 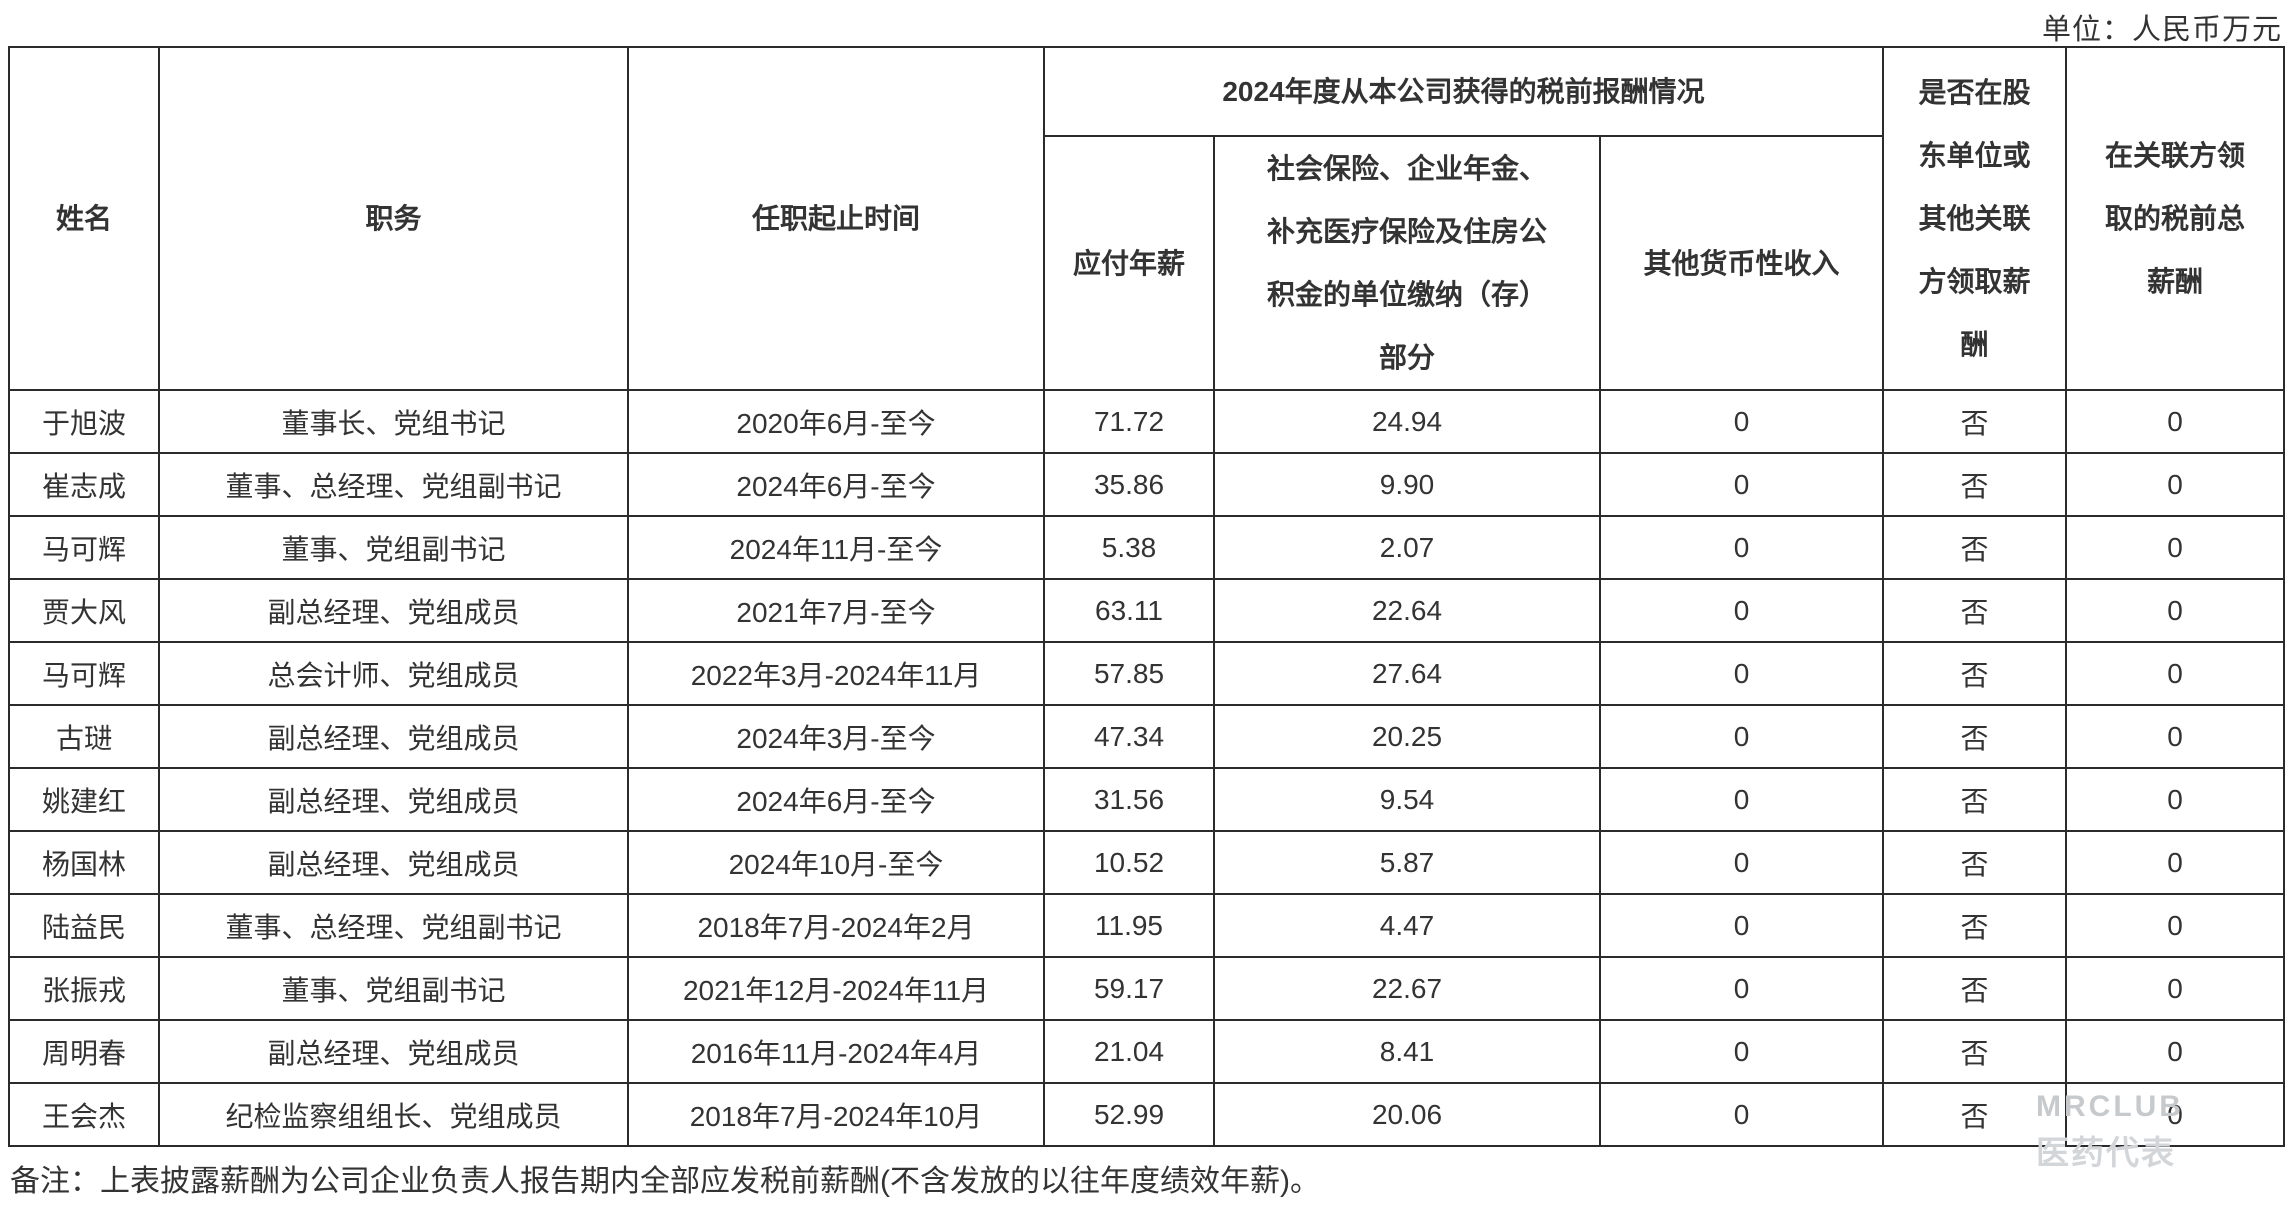 I want to click on cell-salary: 31.56, so click(x=1129, y=799).